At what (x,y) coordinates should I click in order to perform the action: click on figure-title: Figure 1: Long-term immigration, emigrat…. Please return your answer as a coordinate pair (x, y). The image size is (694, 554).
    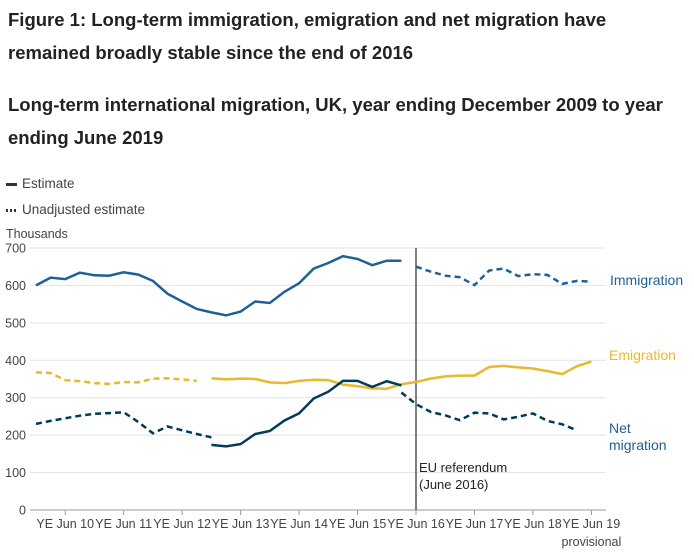
    Looking at the image, I should click on (307, 36).